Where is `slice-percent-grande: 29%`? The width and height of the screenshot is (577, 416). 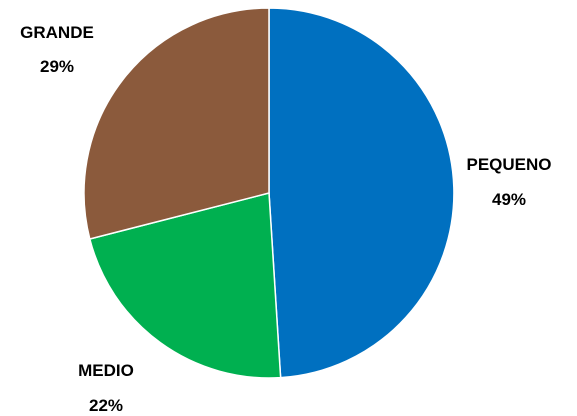 slice-percent-grande: 29% is located at coordinates (57, 66).